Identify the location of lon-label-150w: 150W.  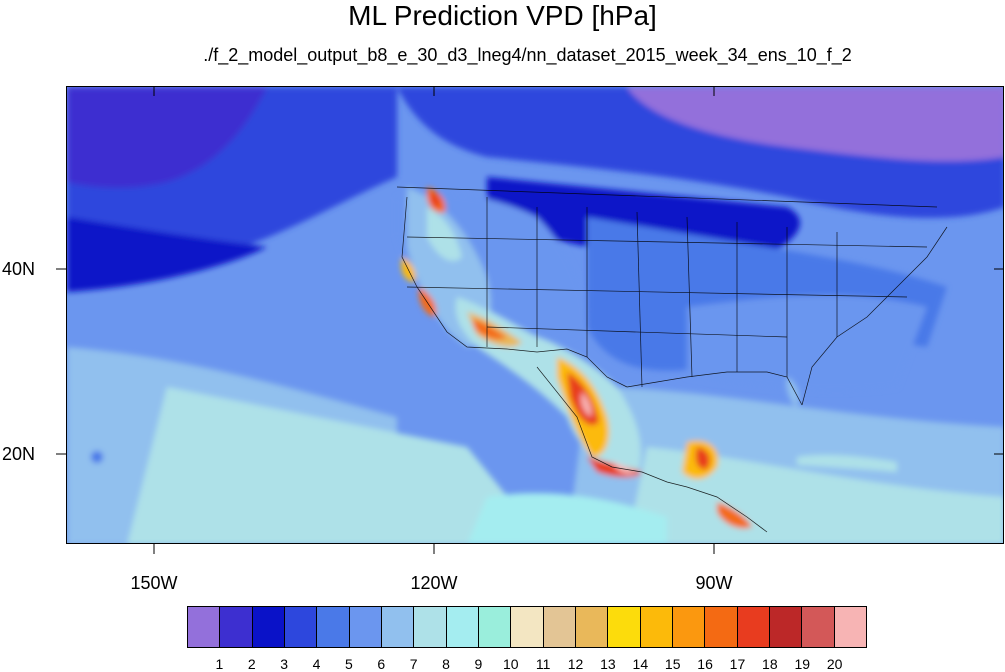
(154, 583).